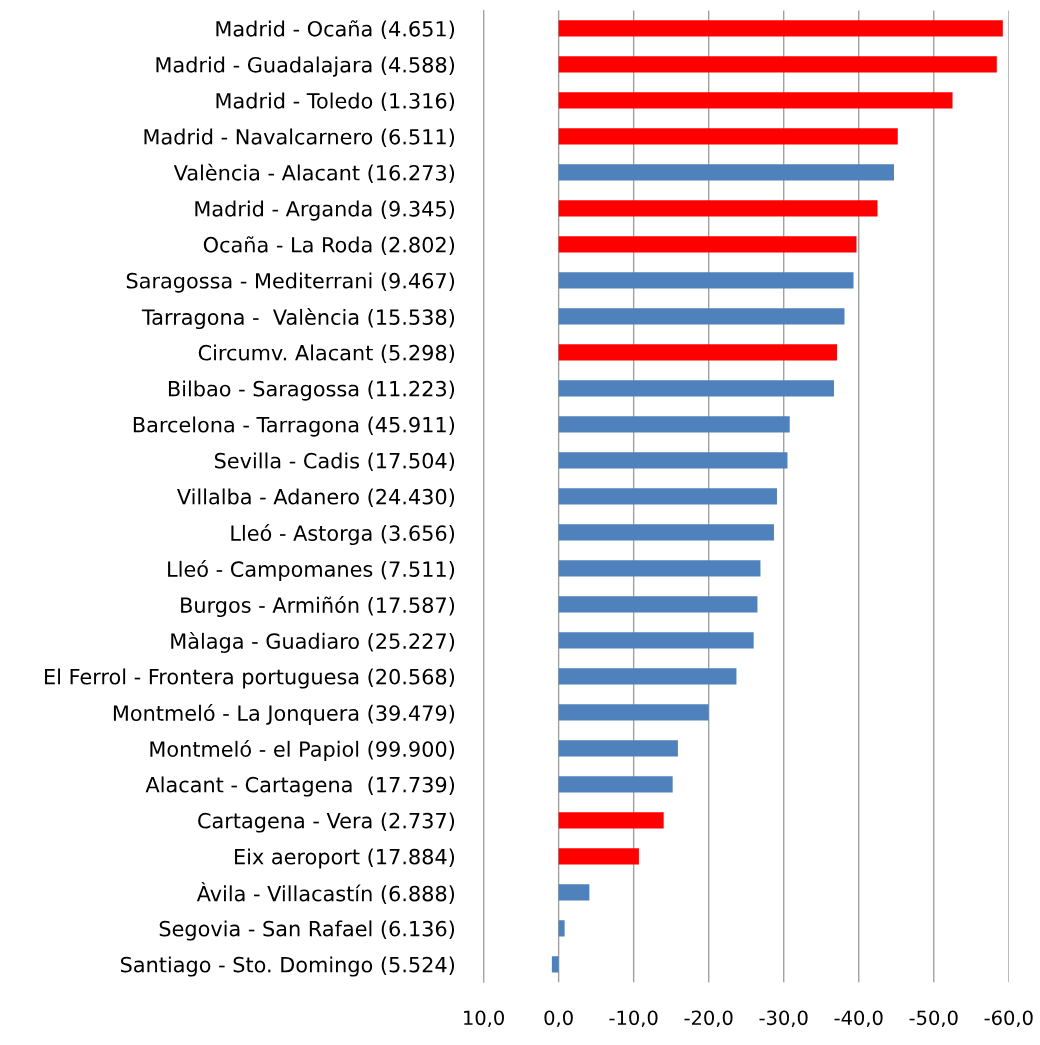  What do you see at coordinates (633, 1019) in the screenshot?
I see `x-tick-label: -10,0` at bounding box center [633, 1019].